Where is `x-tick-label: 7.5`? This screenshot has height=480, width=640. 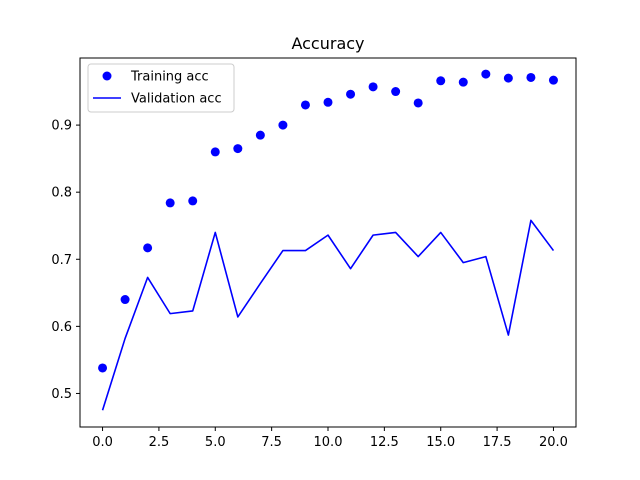 x-tick-label: 7.5 is located at coordinates (271, 442).